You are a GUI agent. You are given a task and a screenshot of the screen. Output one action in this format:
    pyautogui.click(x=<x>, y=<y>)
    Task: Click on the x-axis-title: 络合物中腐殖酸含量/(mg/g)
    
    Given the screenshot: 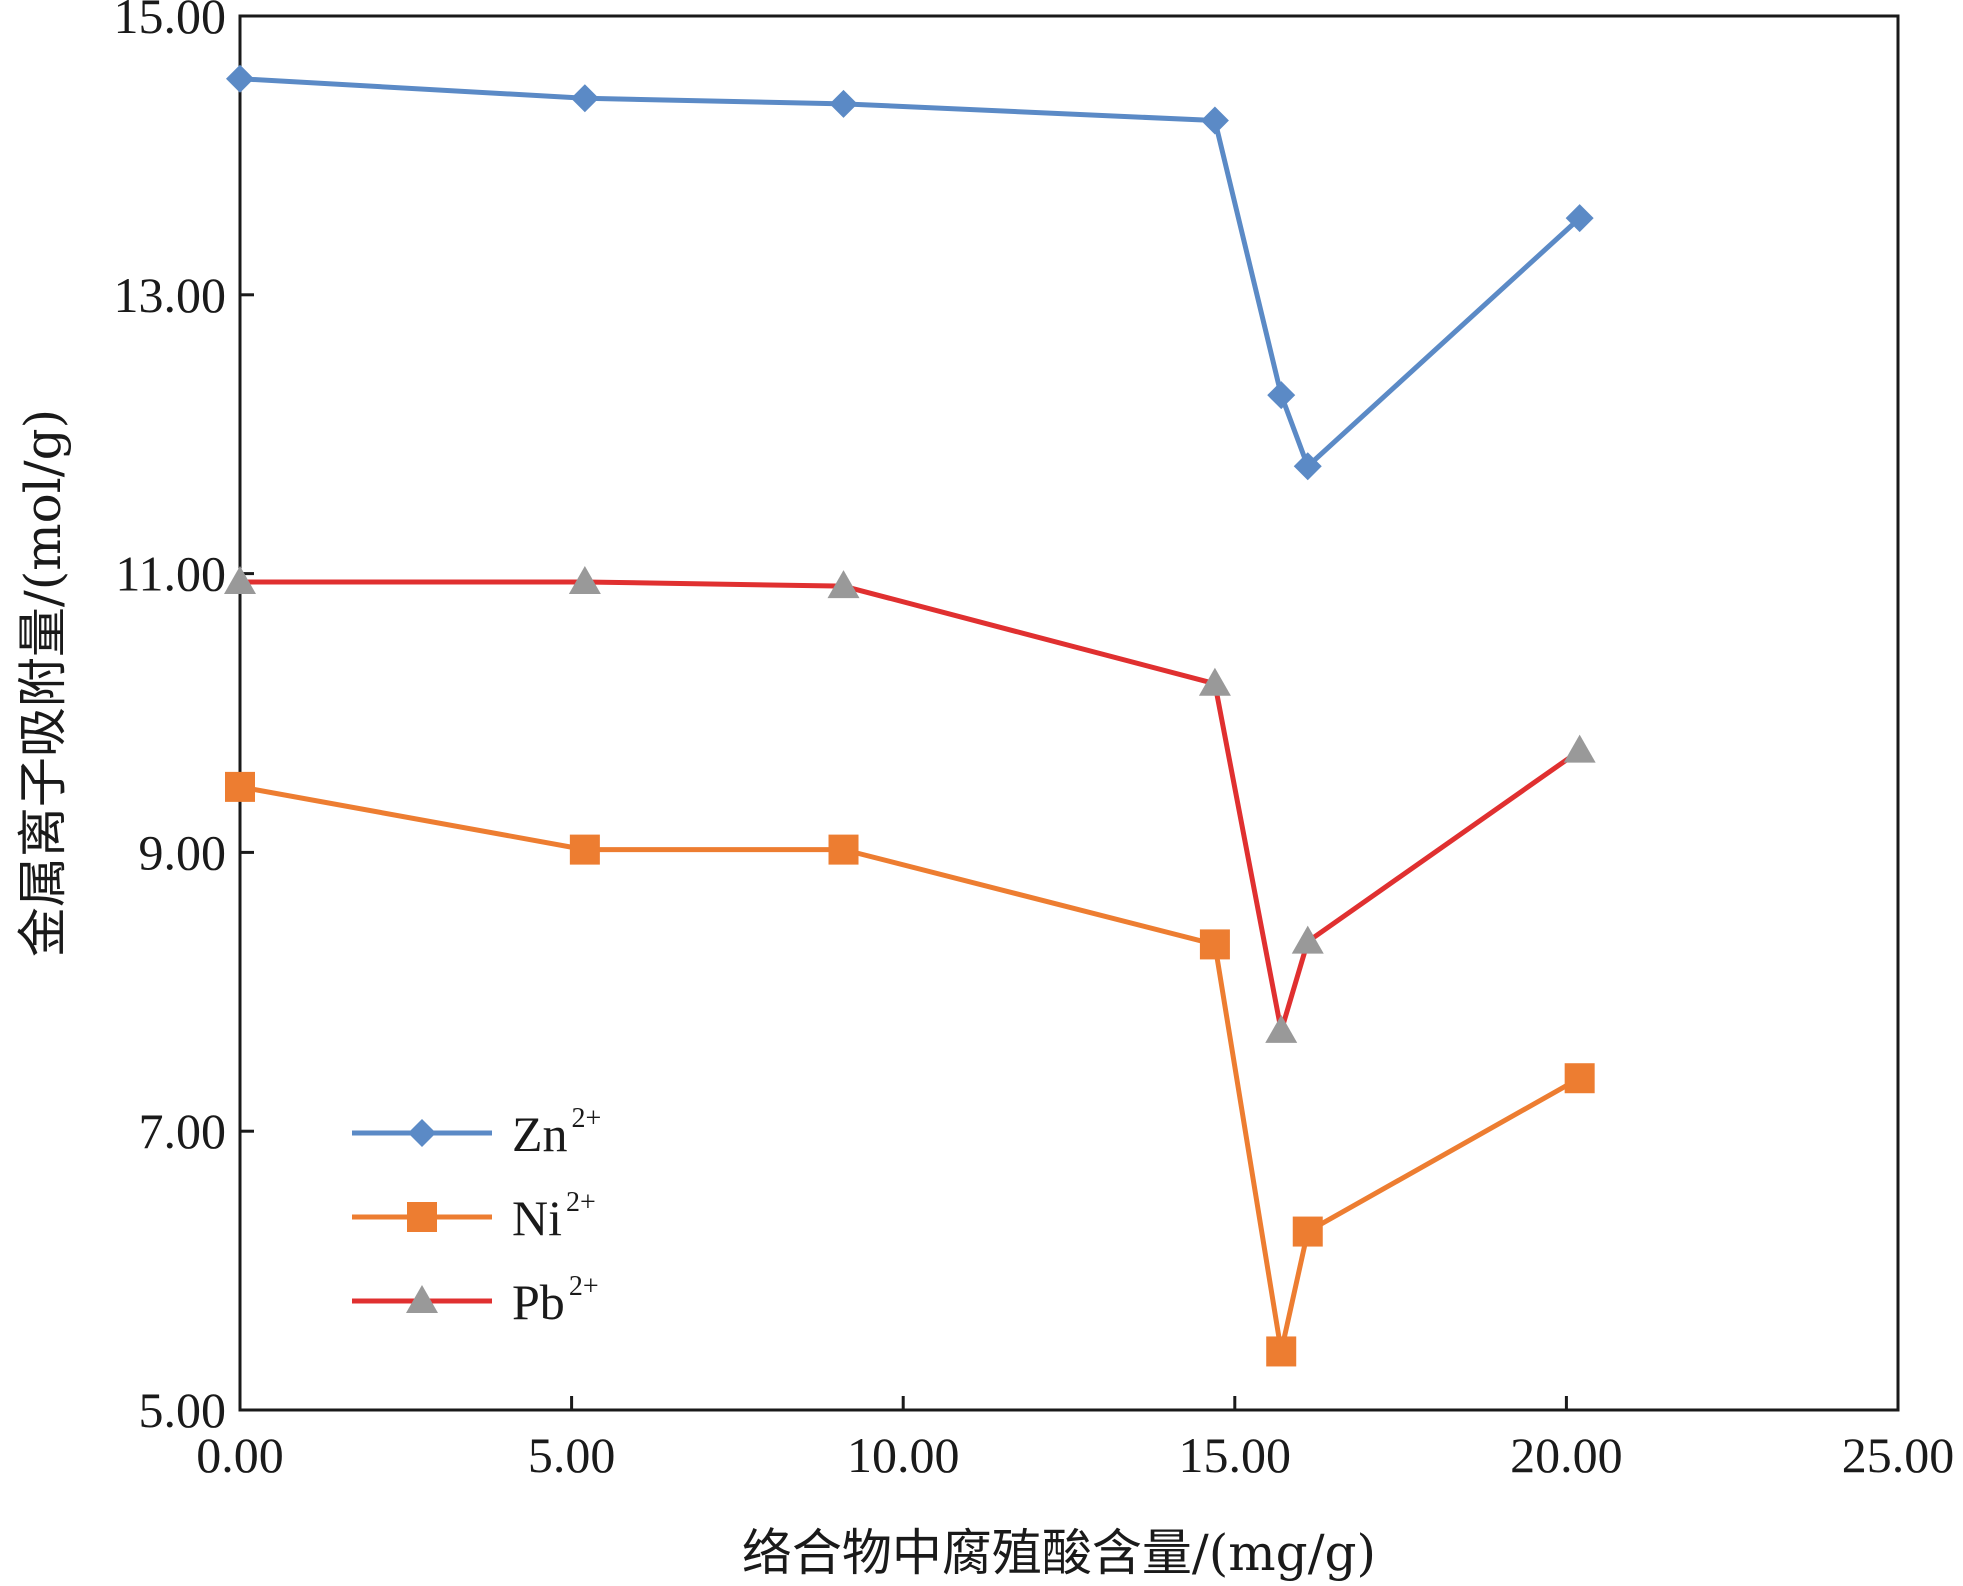 What is the action you would take?
    pyautogui.click(x=1059, y=1553)
    